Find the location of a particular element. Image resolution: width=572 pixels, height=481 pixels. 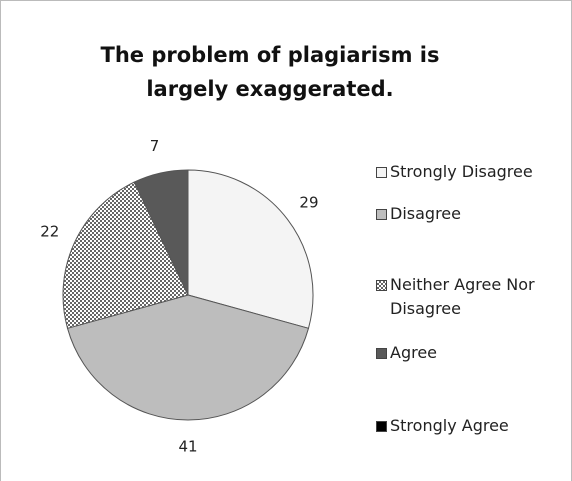

data-label: 29 is located at coordinates (308, 202).